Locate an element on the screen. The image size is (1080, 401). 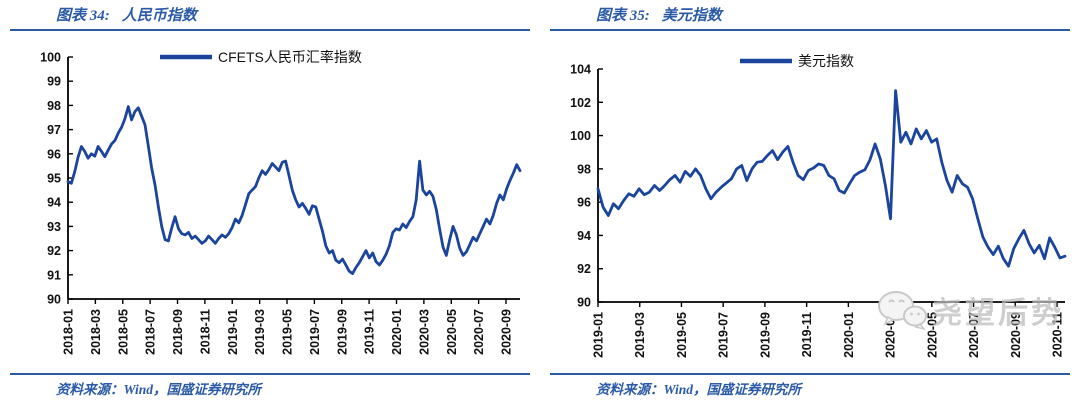
figure-title: 美元指数 is located at coordinates (691, 16).